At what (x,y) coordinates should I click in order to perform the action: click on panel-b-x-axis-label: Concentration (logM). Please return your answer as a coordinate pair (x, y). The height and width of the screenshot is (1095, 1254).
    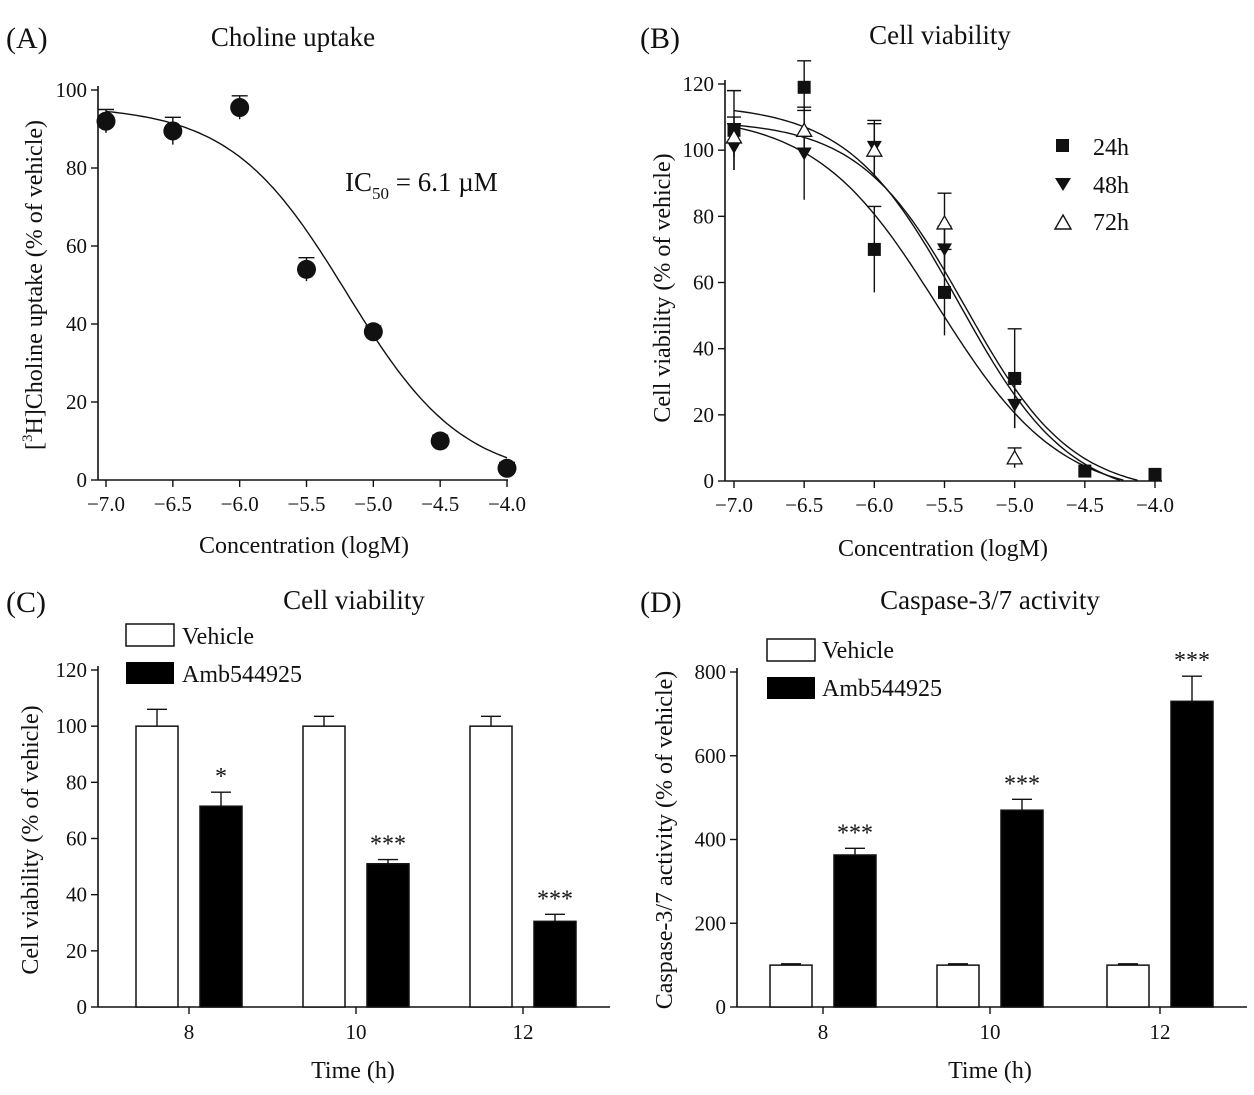
    Looking at the image, I should click on (943, 549).